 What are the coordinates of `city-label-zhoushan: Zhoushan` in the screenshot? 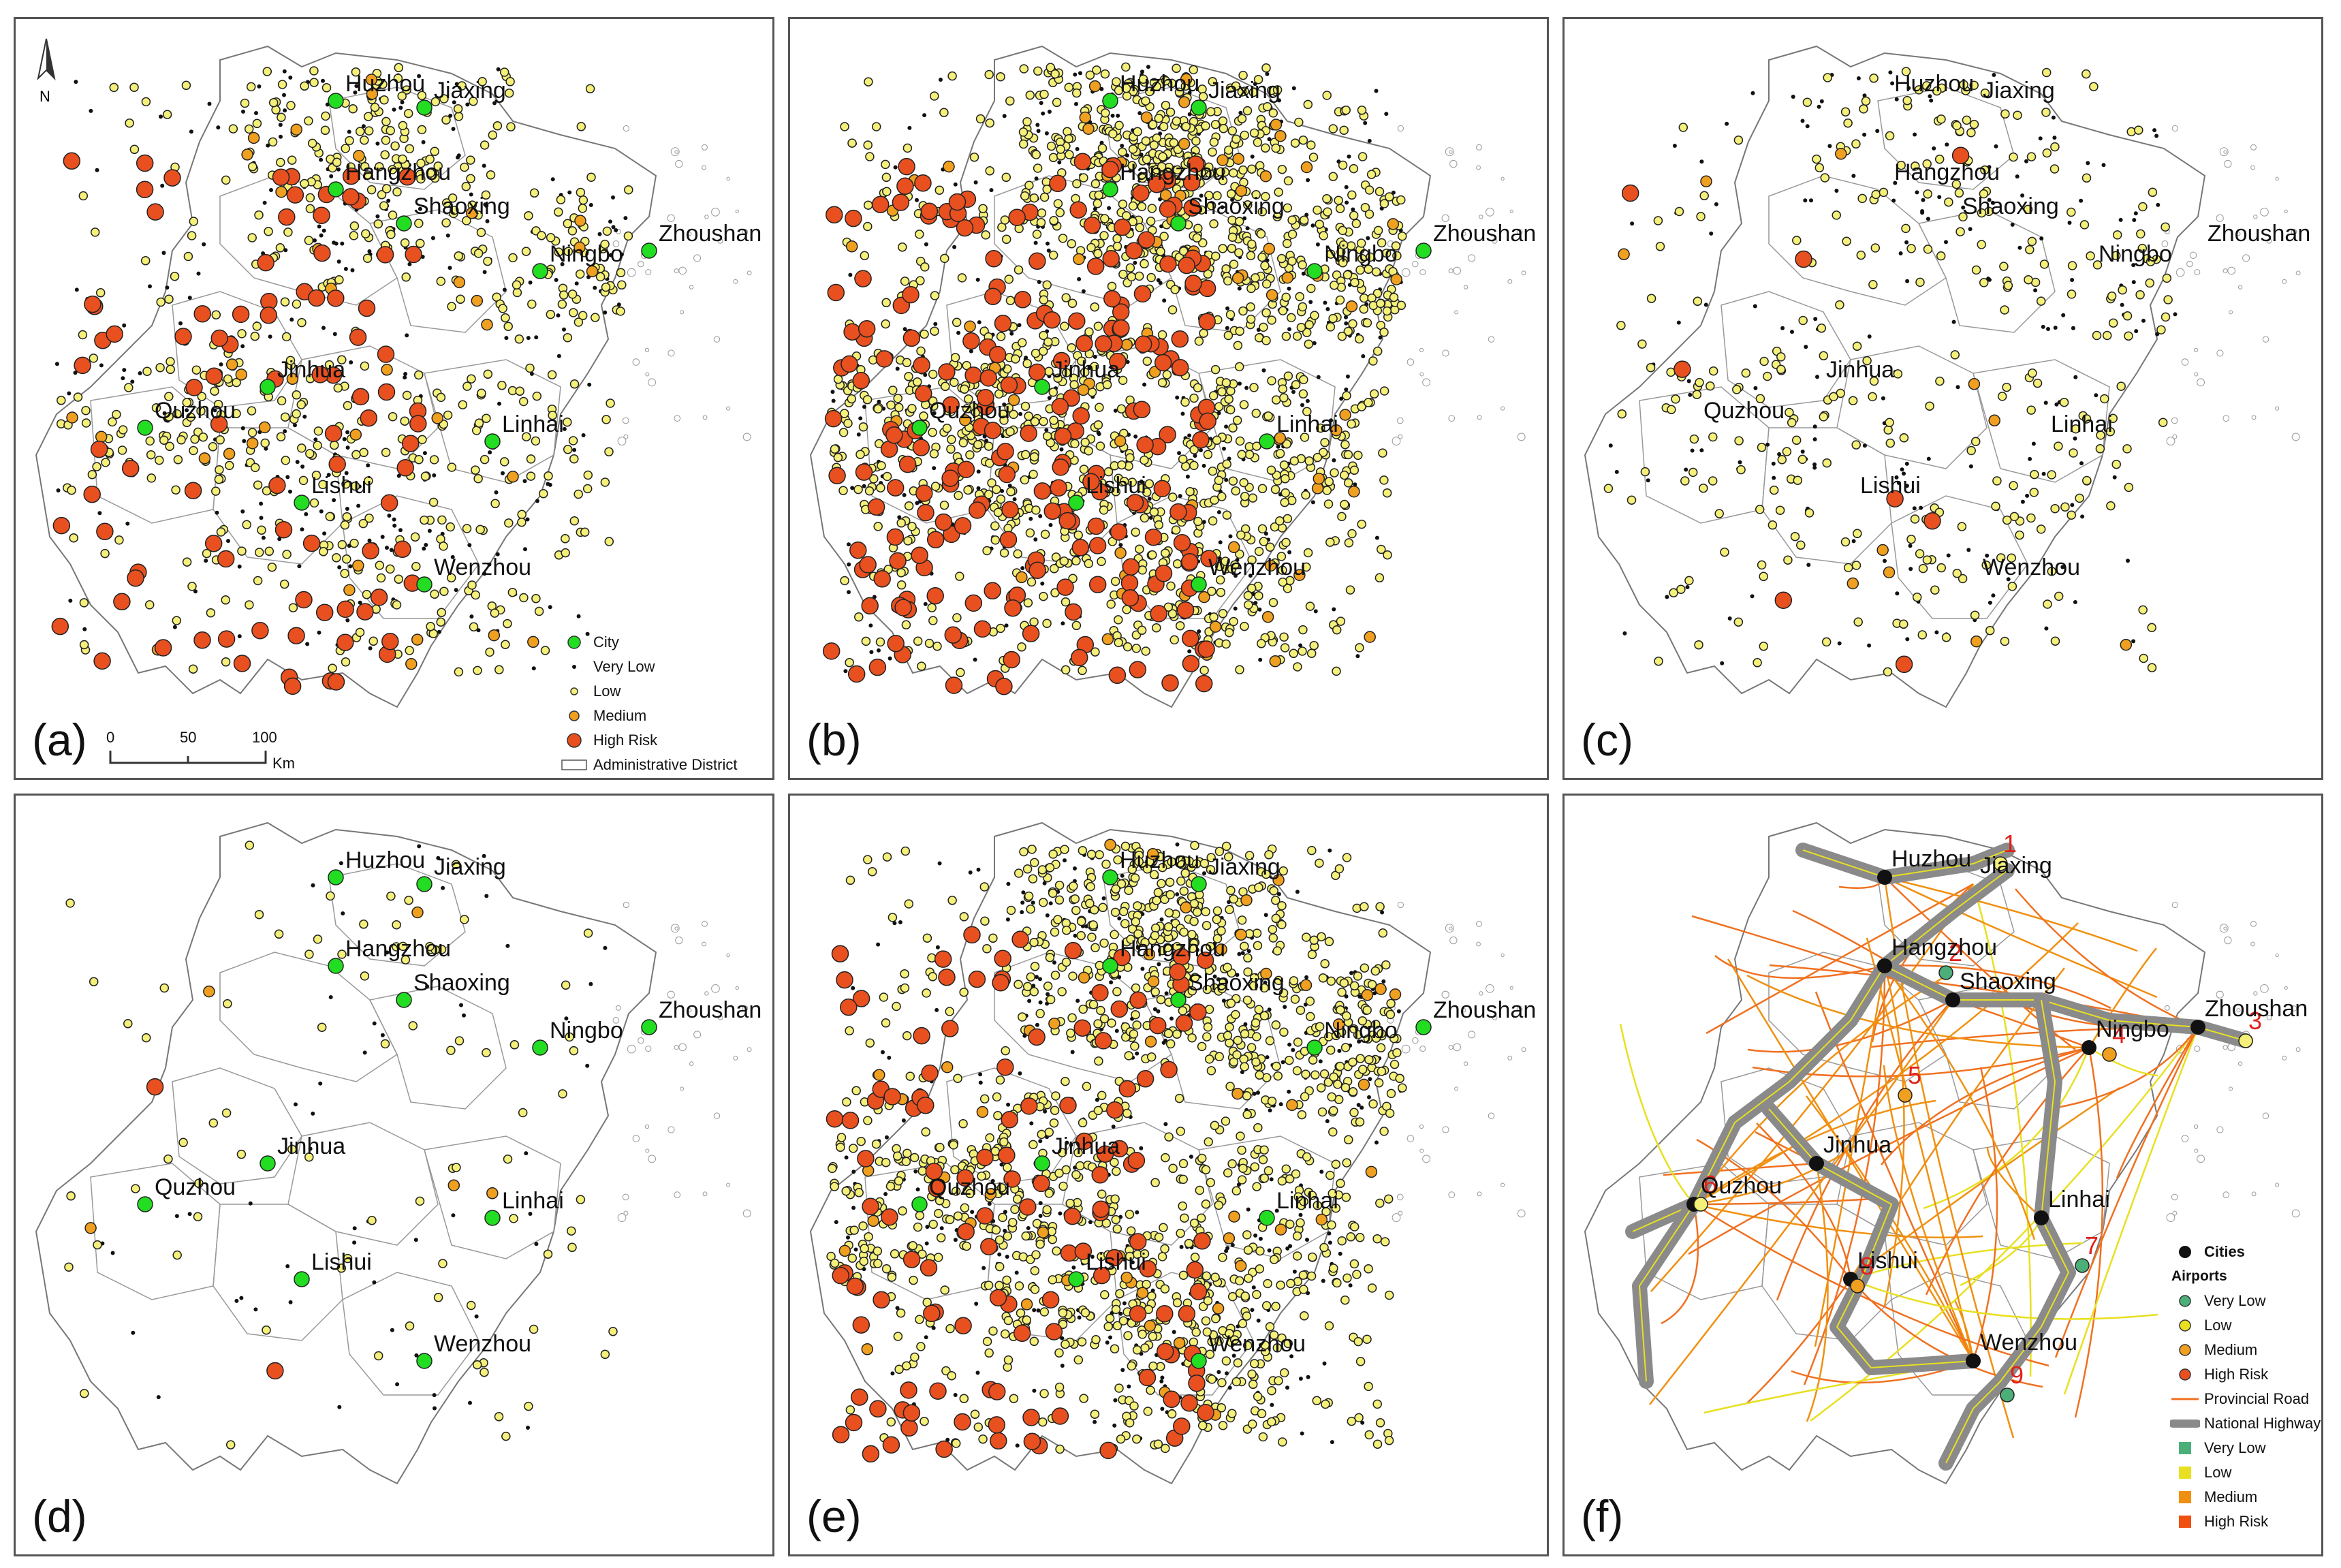 It's located at (2259, 234).